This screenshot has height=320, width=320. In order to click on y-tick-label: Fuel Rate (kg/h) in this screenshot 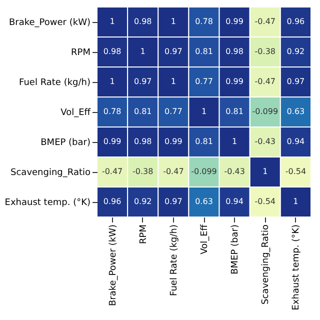, I will do `click(54, 83)`.